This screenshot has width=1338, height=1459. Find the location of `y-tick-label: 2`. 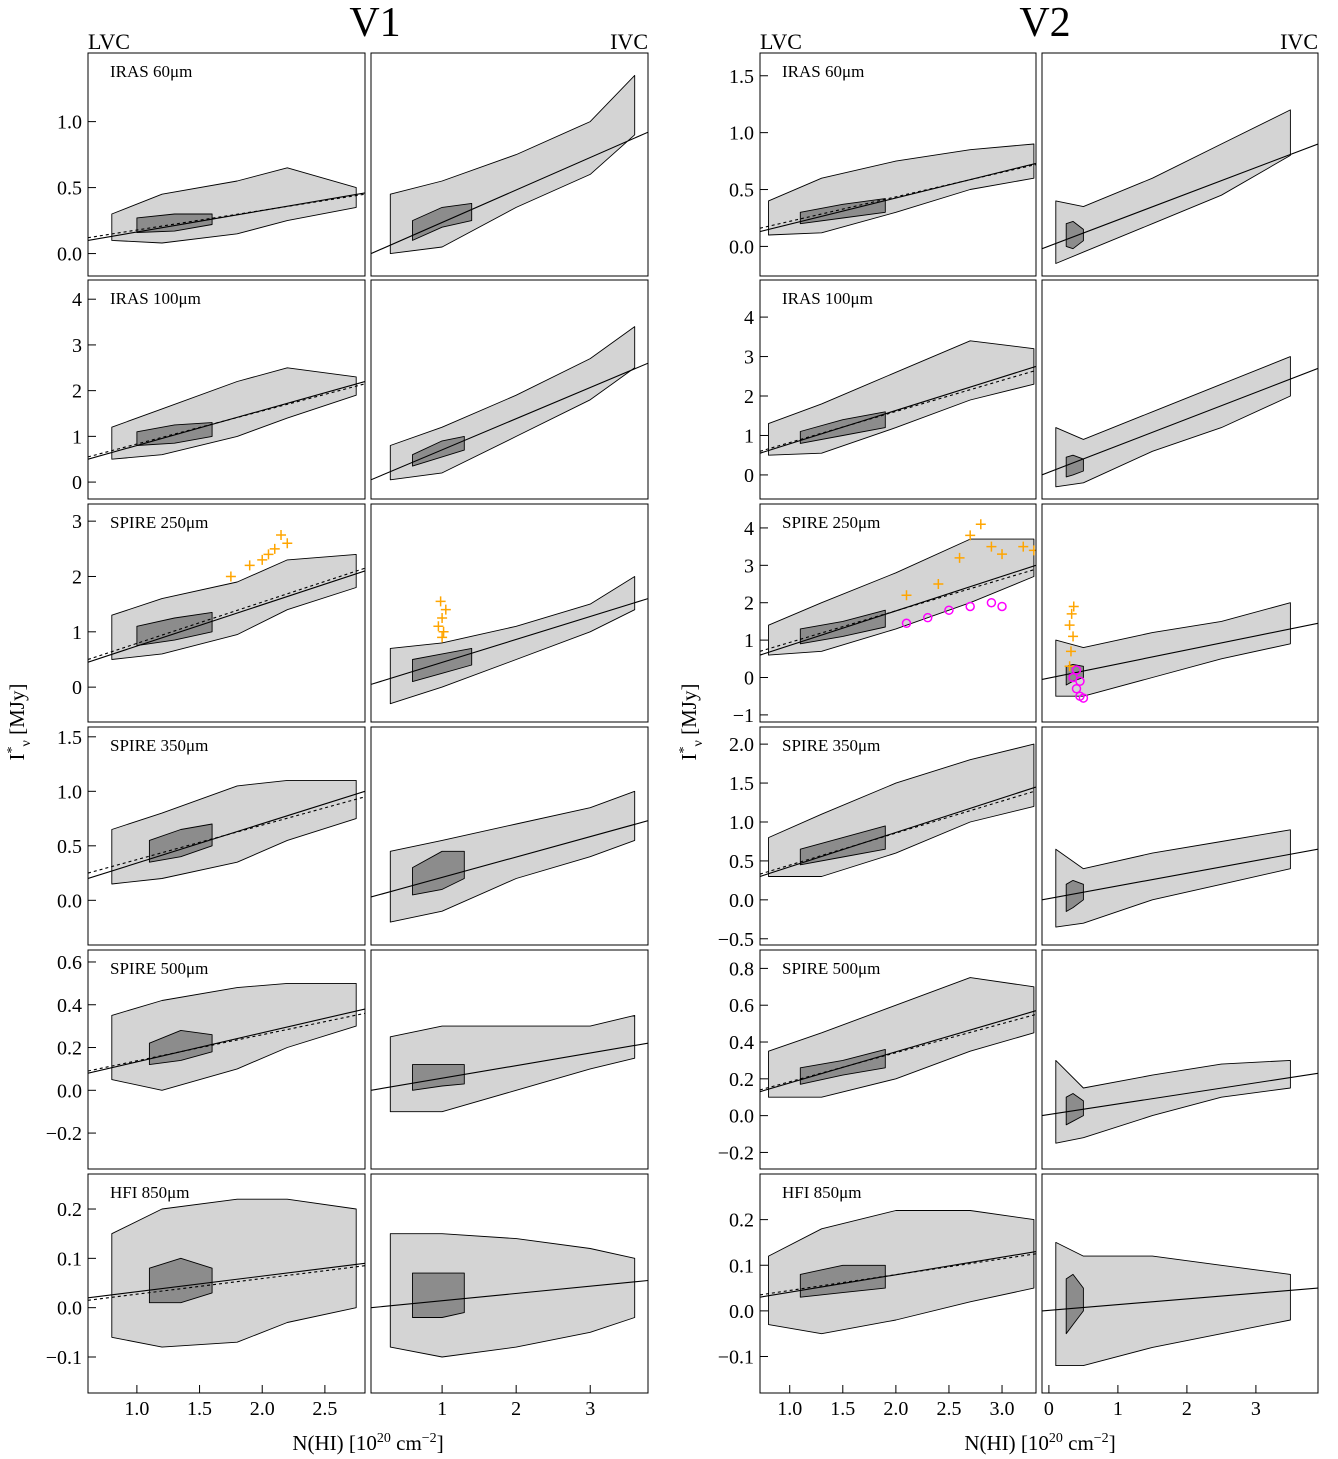

y-tick-label: 2 is located at coordinates (77, 577).